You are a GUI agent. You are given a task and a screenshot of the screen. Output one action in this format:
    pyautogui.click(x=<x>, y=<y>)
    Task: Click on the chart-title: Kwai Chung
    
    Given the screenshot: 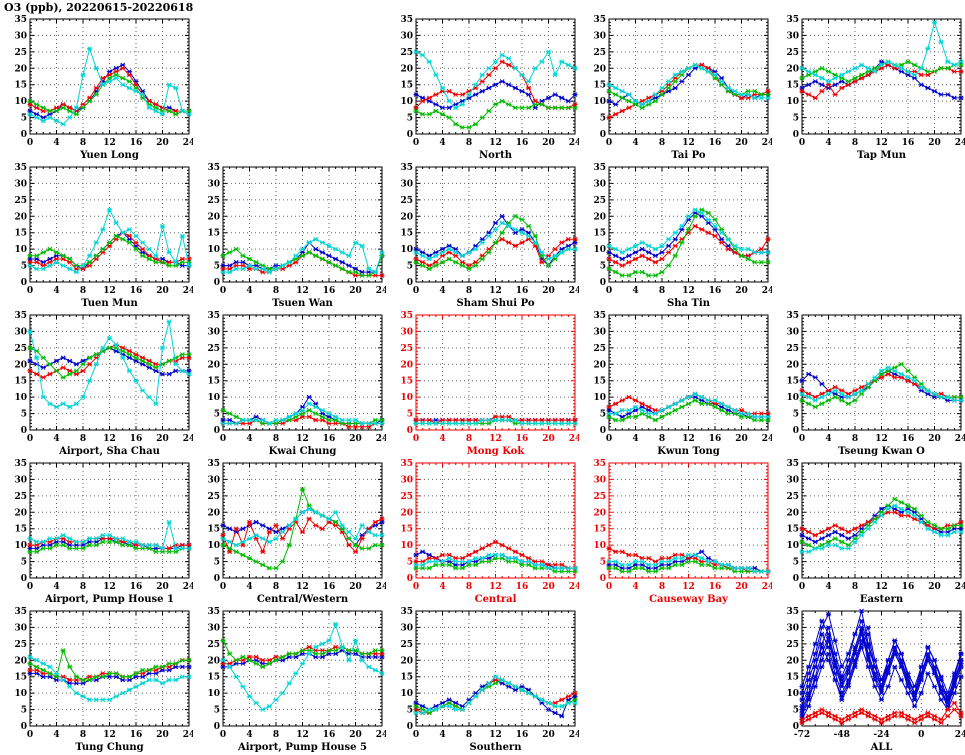 What is the action you would take?
    pyautogui.click(x=303, y=451)
    